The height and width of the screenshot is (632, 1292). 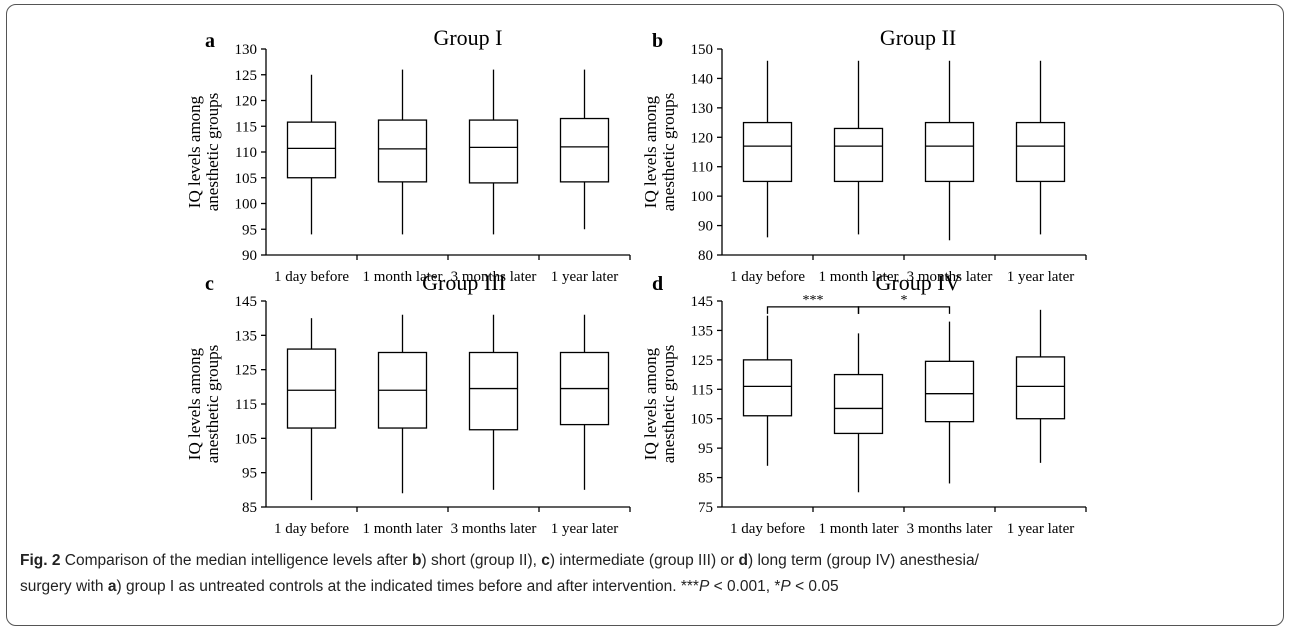 I want to click on caption-text: ) intermediate (group III) or, so click(x=644, y=560).